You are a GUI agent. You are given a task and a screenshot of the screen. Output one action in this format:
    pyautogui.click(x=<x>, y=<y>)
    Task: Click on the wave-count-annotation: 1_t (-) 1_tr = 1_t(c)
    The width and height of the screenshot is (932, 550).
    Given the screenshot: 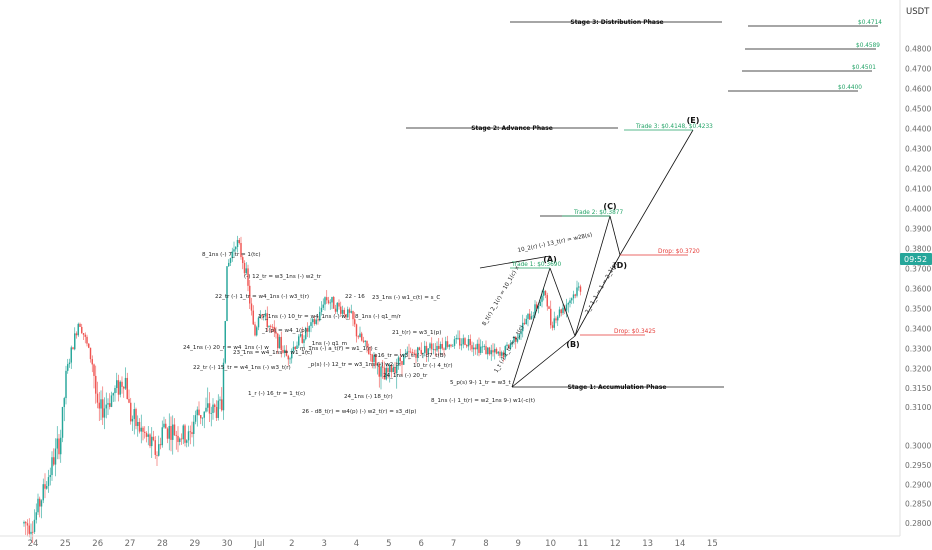 What is the action you would take?
    pyautogui.click(x=510, y=349)
    